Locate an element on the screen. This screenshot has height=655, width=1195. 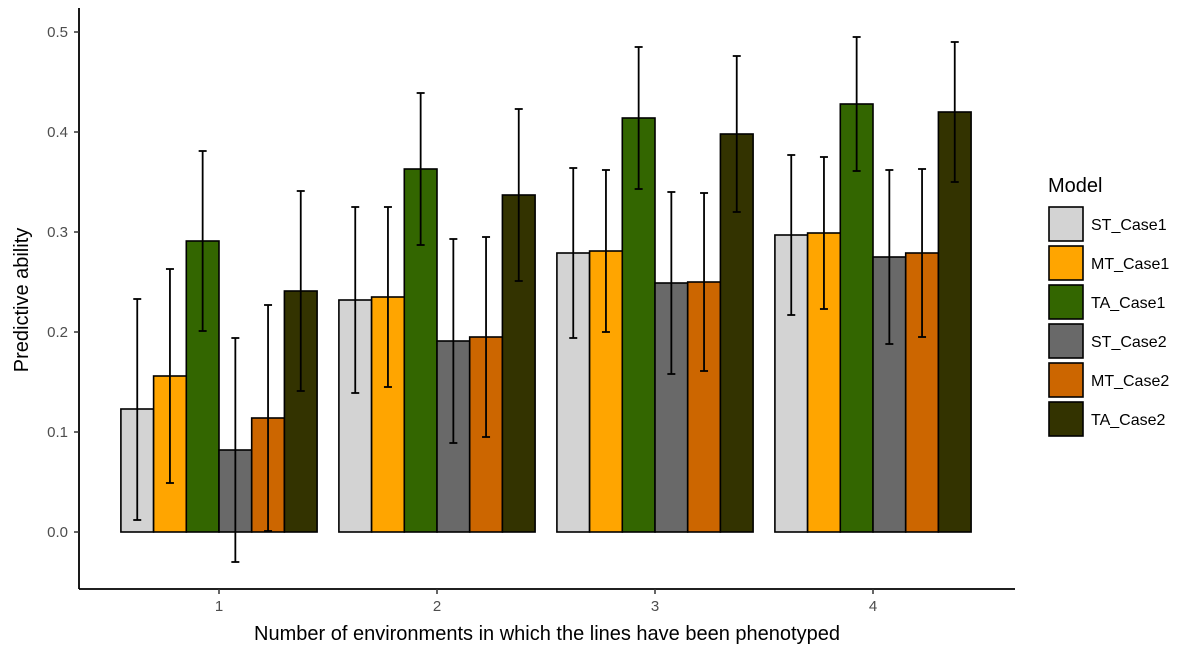
legend-label: MT_Case1 is located at coordinates (1130, 264).